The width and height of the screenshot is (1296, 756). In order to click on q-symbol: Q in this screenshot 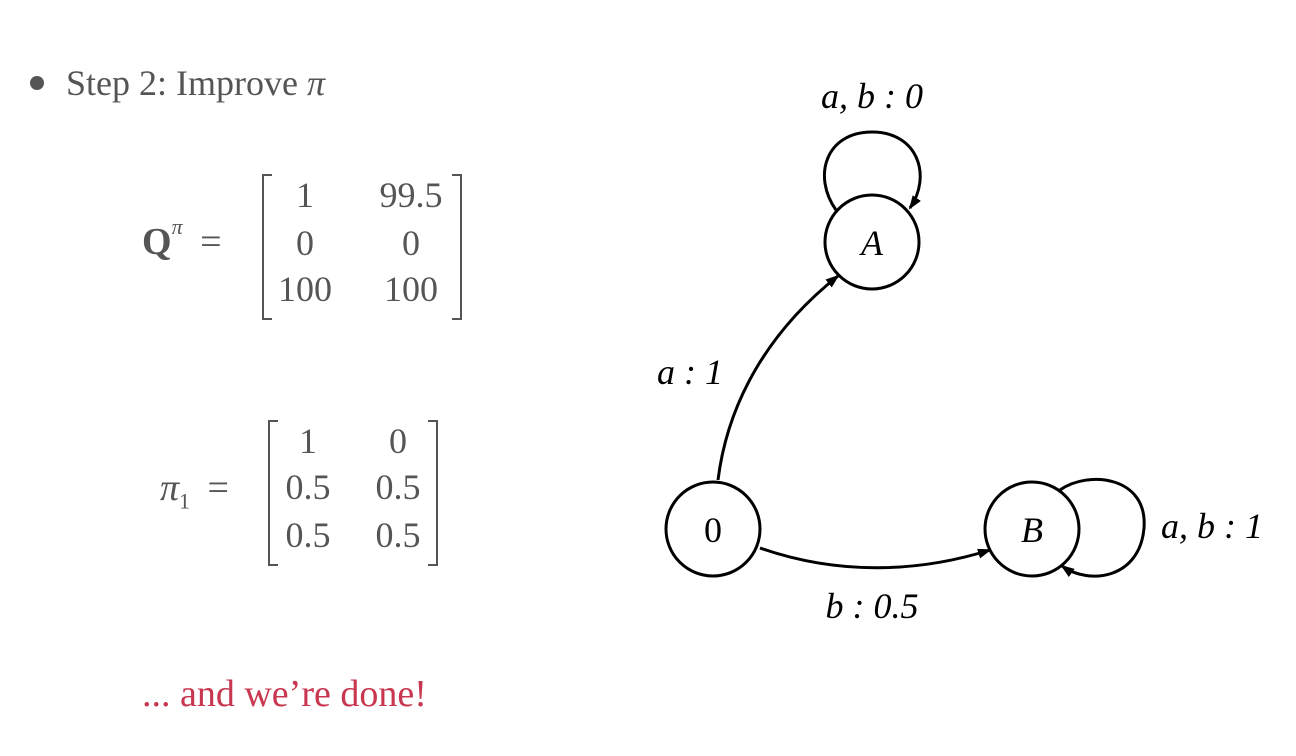, I will do `click(157, 242)`.